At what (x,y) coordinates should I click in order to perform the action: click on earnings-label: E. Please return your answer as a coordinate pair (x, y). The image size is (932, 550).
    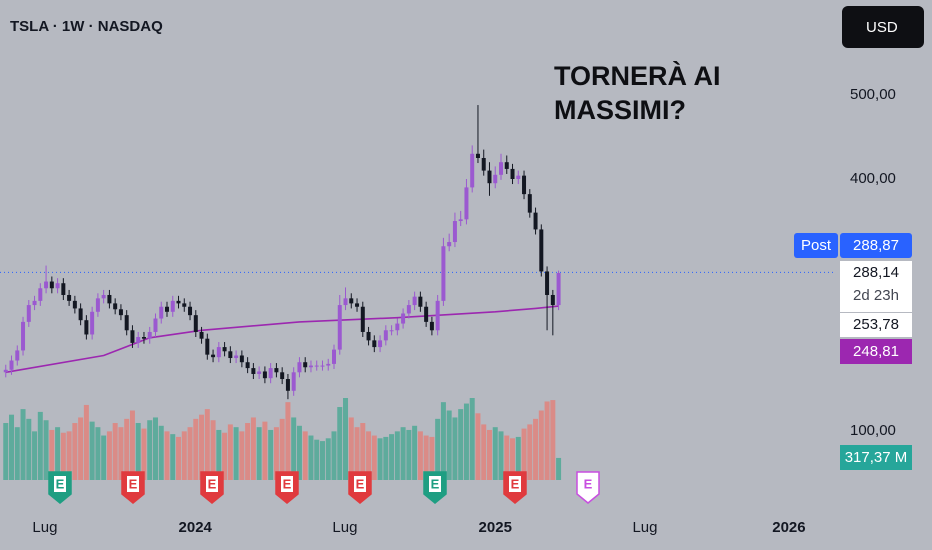
    Looking at the image, I should click on (360, 483).